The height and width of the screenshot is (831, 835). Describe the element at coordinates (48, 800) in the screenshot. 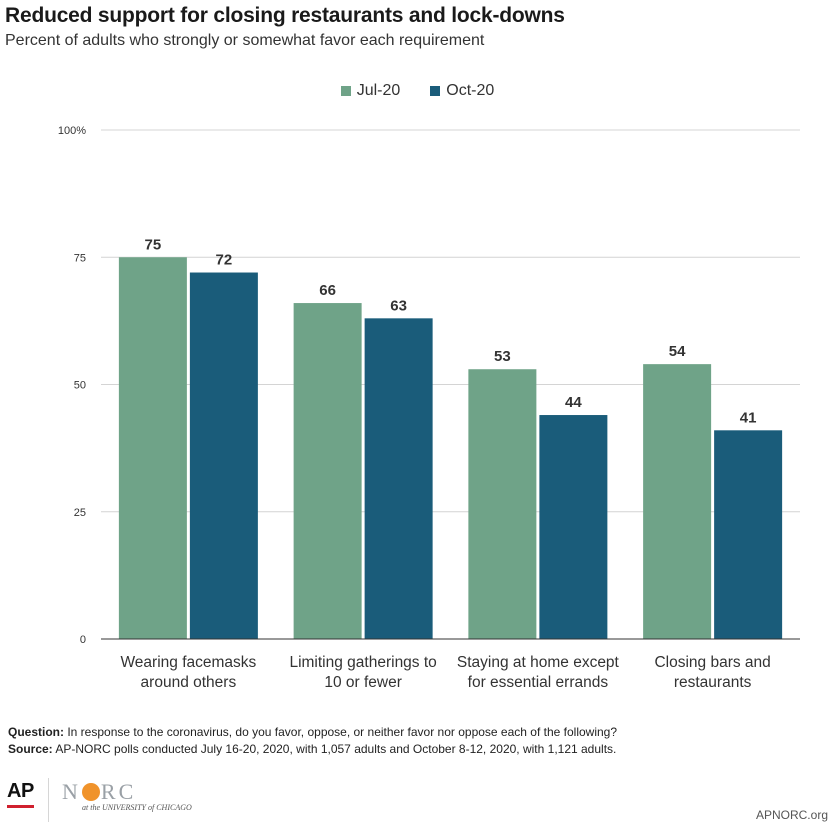

I see `logo-divider` at that location.